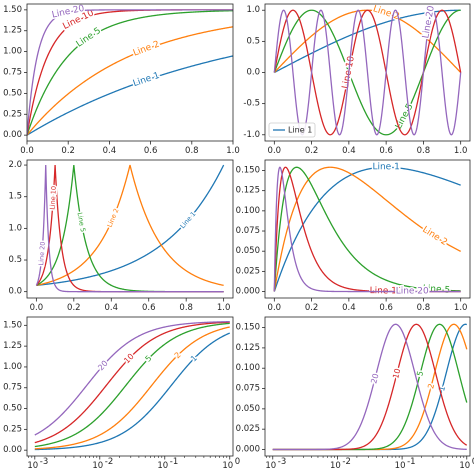 This screenshot has height=474, width=474. Describe the element at coordinates (442, 388) in the screenshot. I see `series-label: 1` at that location.